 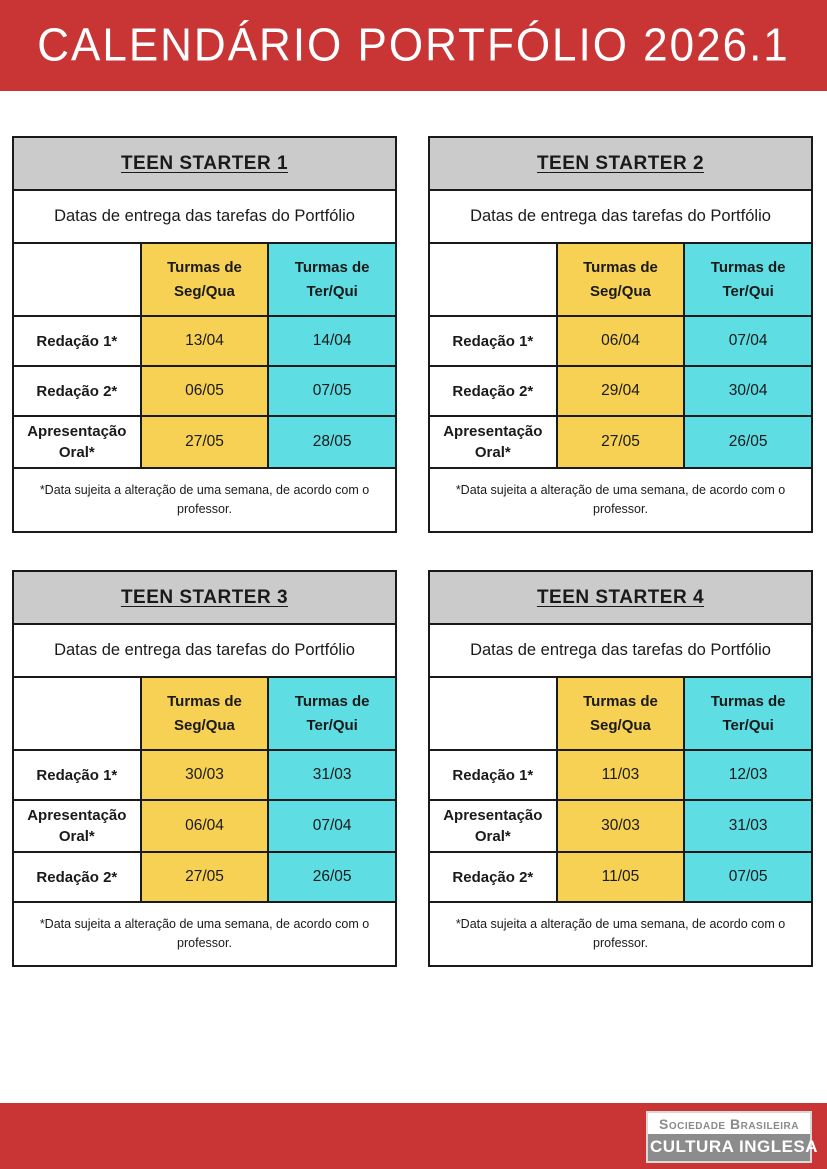 What do you see at coordinates (332, 442) in the screenshot?
I see `date-cell: 28/05` at bounding box center [332, 442].